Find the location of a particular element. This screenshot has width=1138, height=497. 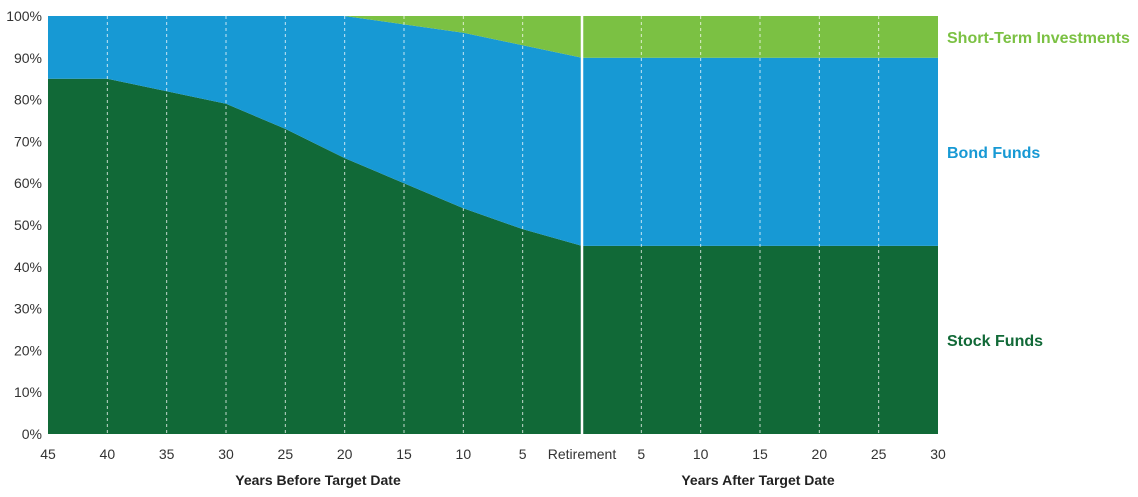

y-tick-label: 30% is located at coordinates (28, 309).